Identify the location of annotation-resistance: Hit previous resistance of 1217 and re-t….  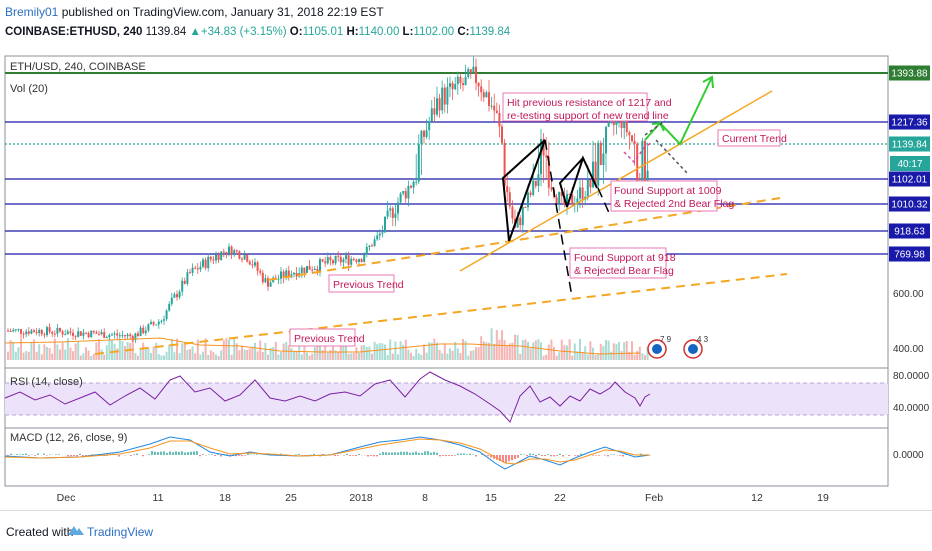
(587, 107).